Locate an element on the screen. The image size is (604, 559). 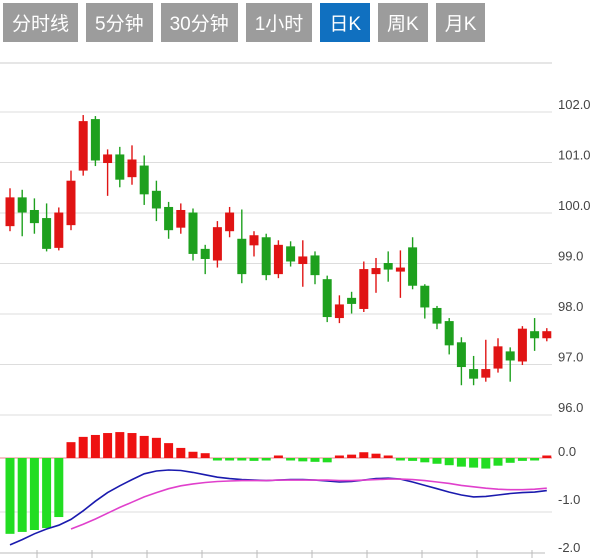
price-tick-label: 101.0 is located at coordinates (574, 155).